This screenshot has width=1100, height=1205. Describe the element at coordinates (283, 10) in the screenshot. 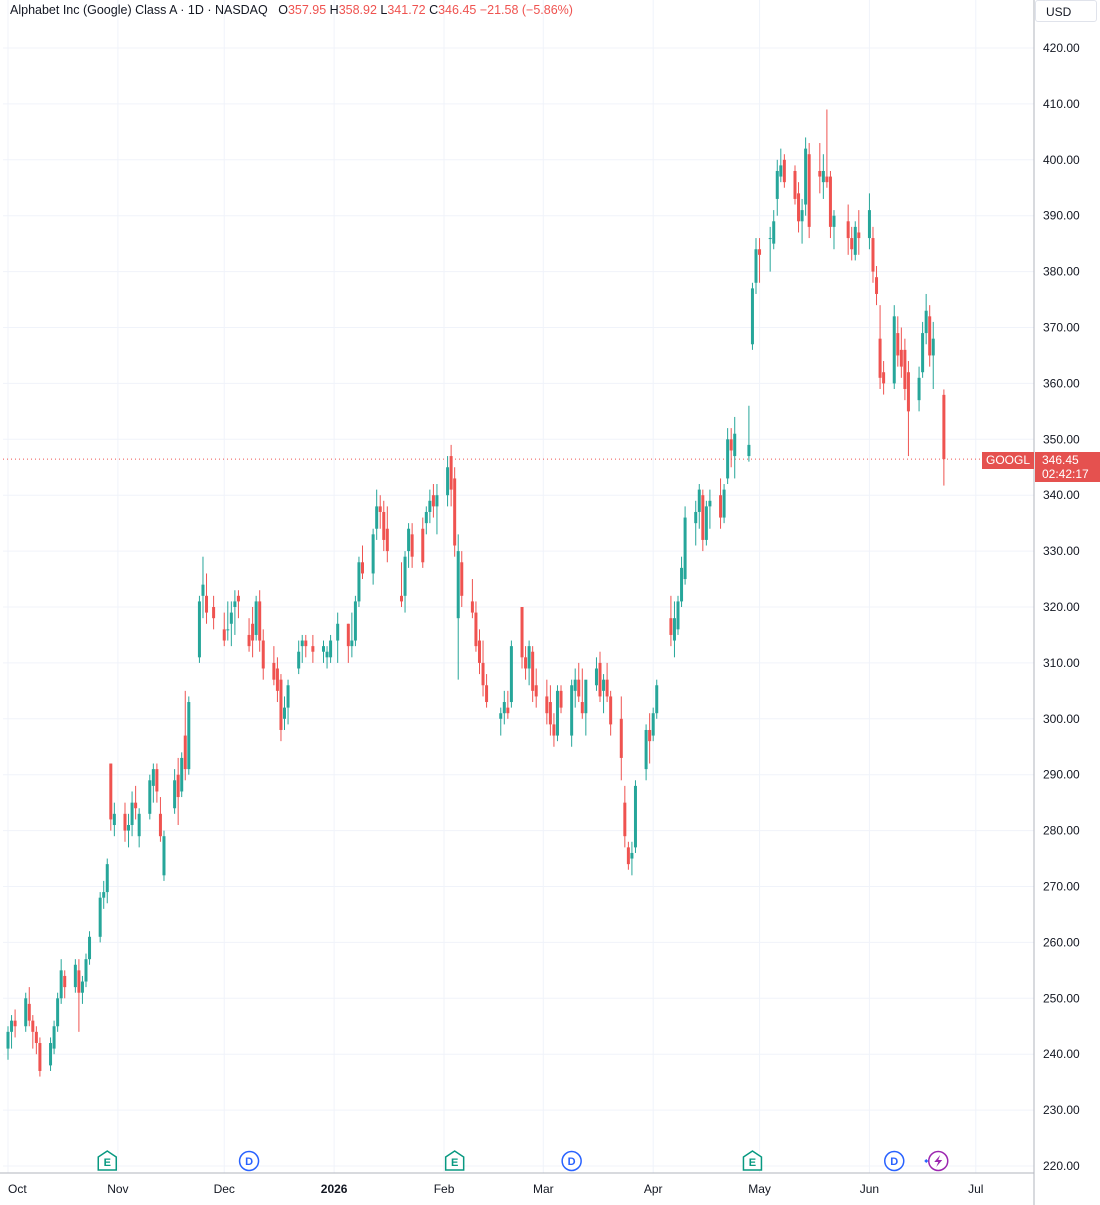

I see `open-label: O` at that location.